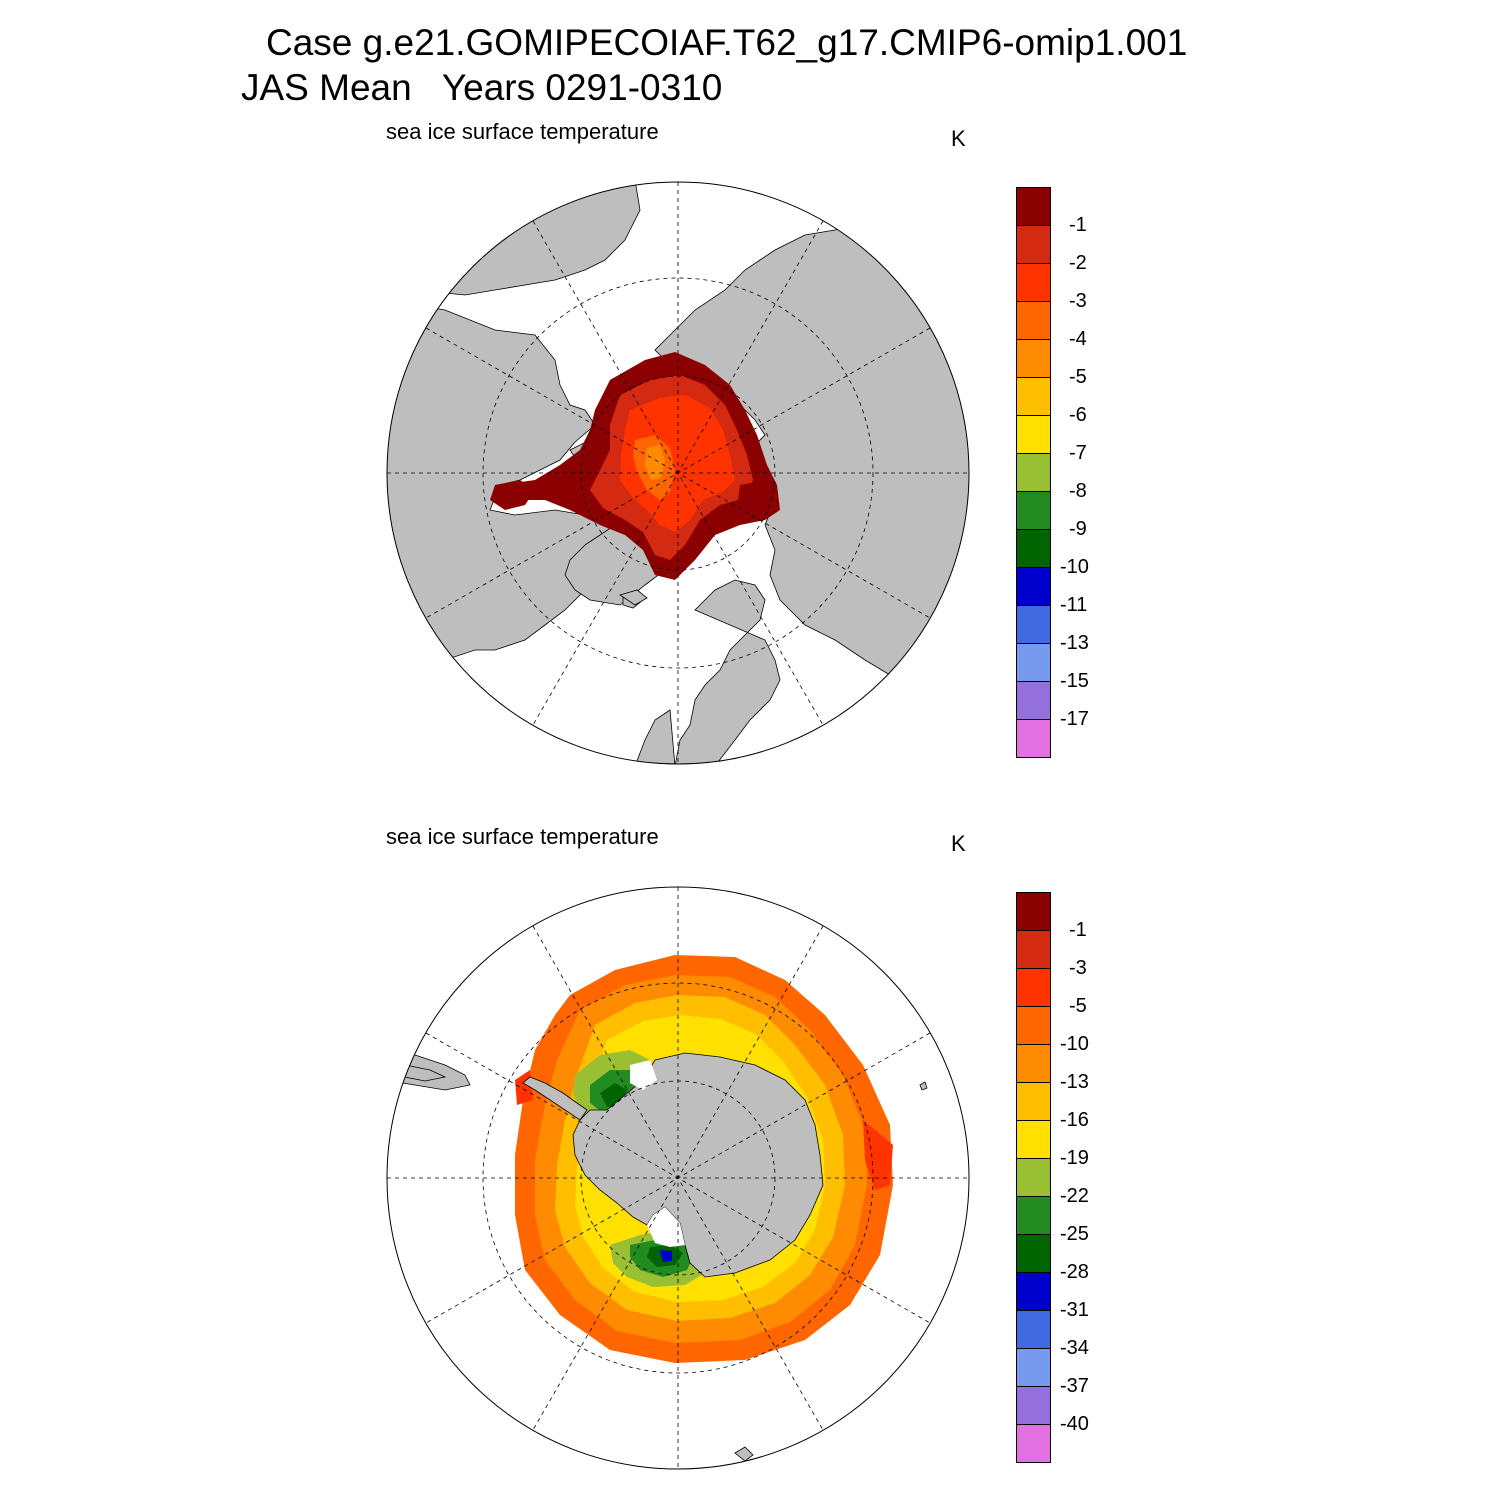  I want to click on south-colorbar-label: -10, so click(1074, 1044).